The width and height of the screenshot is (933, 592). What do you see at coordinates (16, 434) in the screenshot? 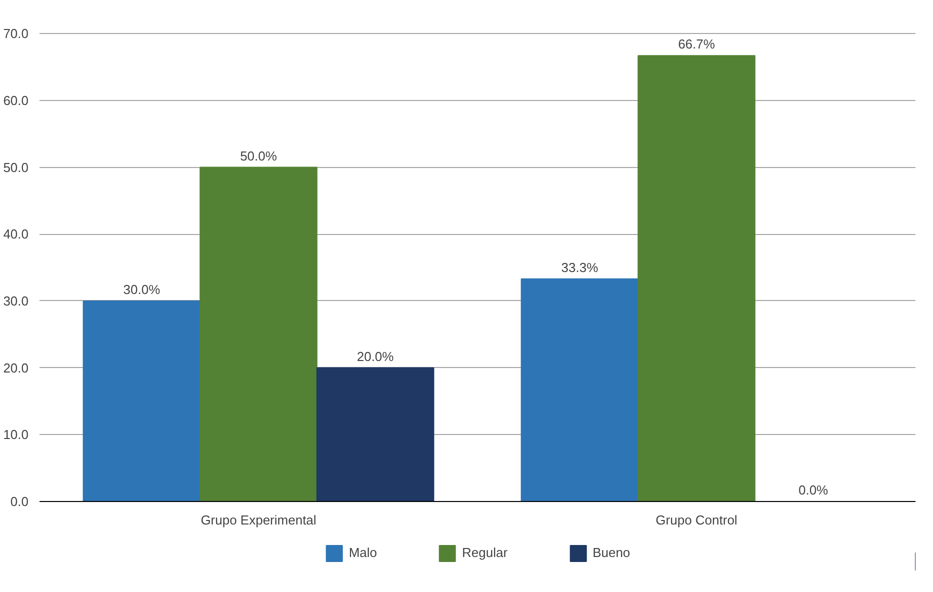
I see `y-tick-label: 10.0` at bounding box center [16, 434].